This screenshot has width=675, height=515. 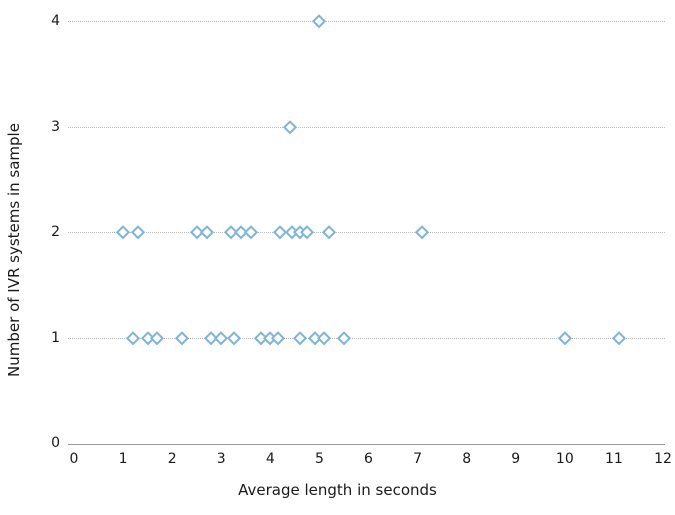 I want to click on y-tick-label-2: 2, so click(x=55, y=232).